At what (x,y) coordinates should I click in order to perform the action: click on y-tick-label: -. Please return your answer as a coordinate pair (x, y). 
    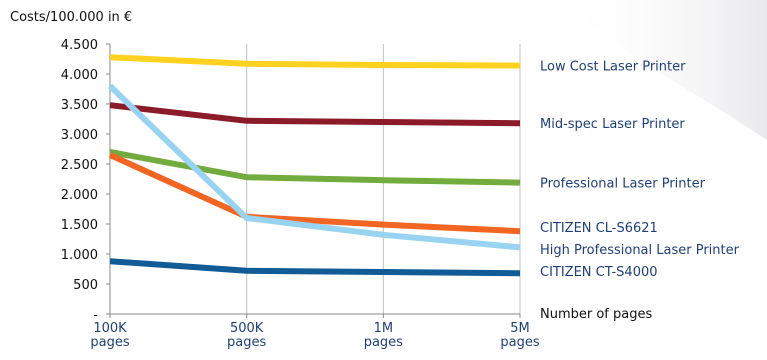
    Looking at the image, I should click on (95, 315).